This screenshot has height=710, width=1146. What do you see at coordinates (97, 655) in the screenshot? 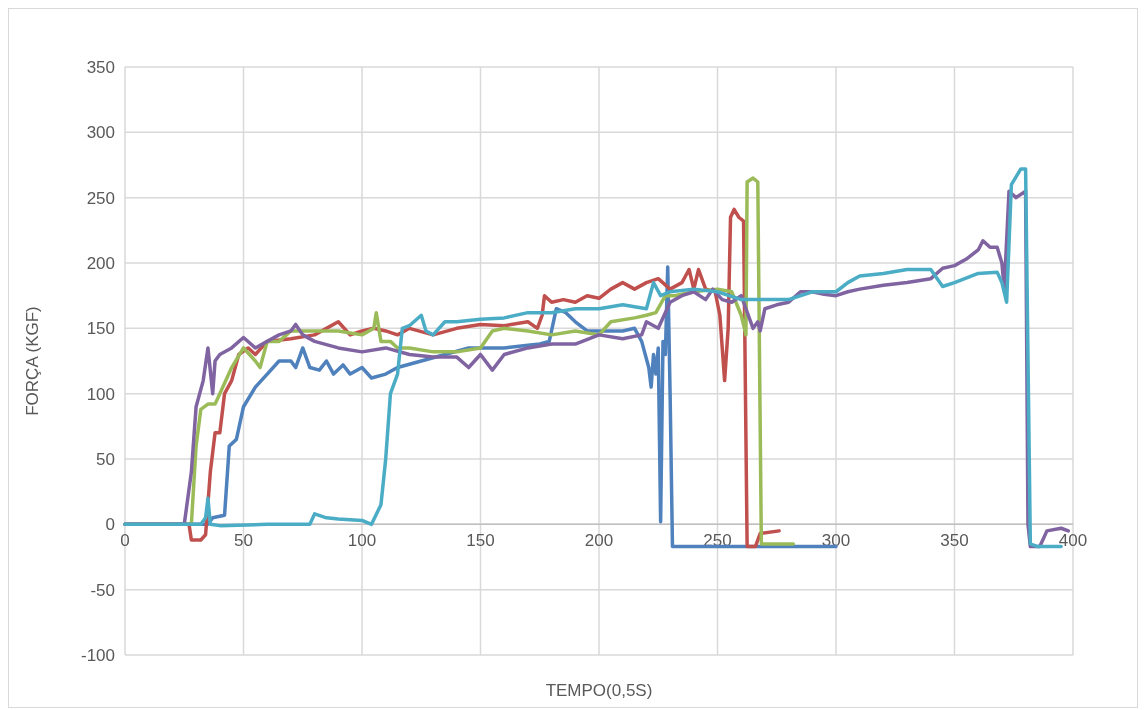
I see `y-tick-label: -100` at bounding box center [97, 655].